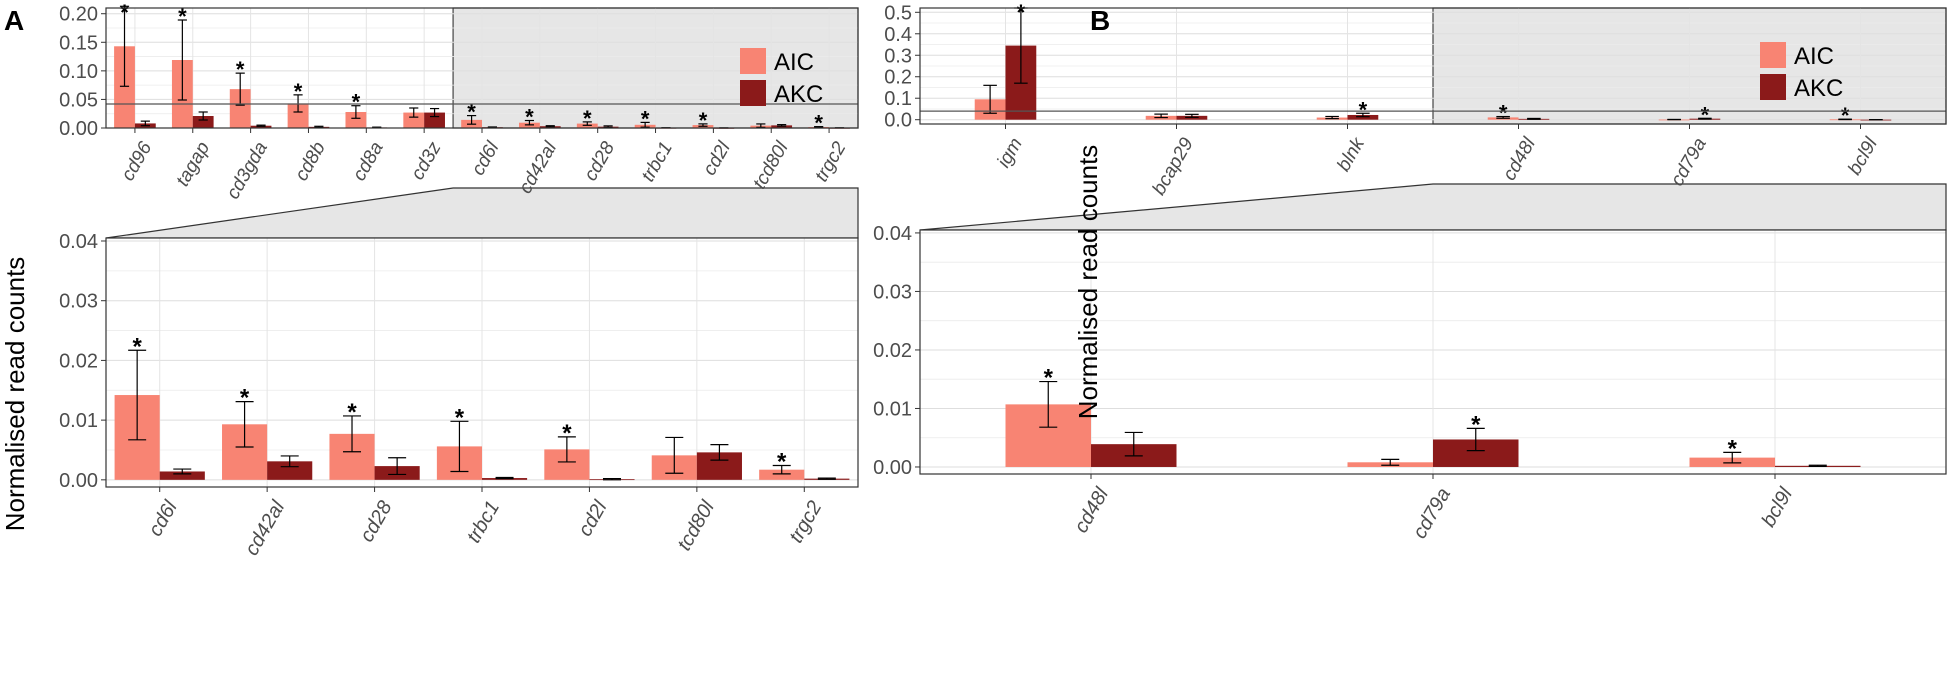 This screenshot has height=685, width=1956. I want to click on bar-akc-cd3z, so click(434, 120).